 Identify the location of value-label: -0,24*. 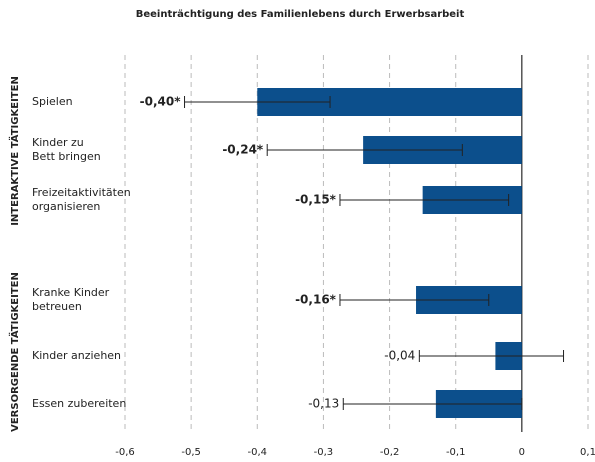
(243, 150).